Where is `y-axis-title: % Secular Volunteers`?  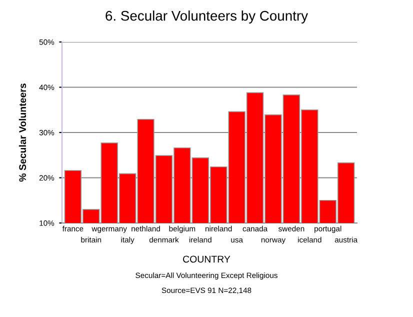
y-axis-title: % Secular Volunteers is located at coordinates (22, 133).